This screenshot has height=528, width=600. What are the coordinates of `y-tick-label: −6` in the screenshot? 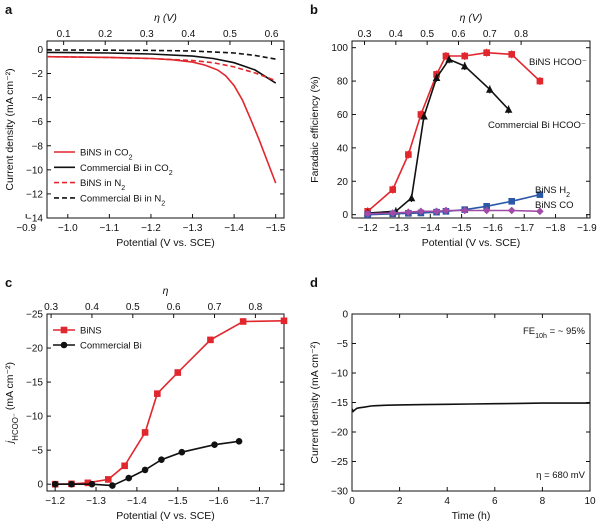 It's located at (38, 122).